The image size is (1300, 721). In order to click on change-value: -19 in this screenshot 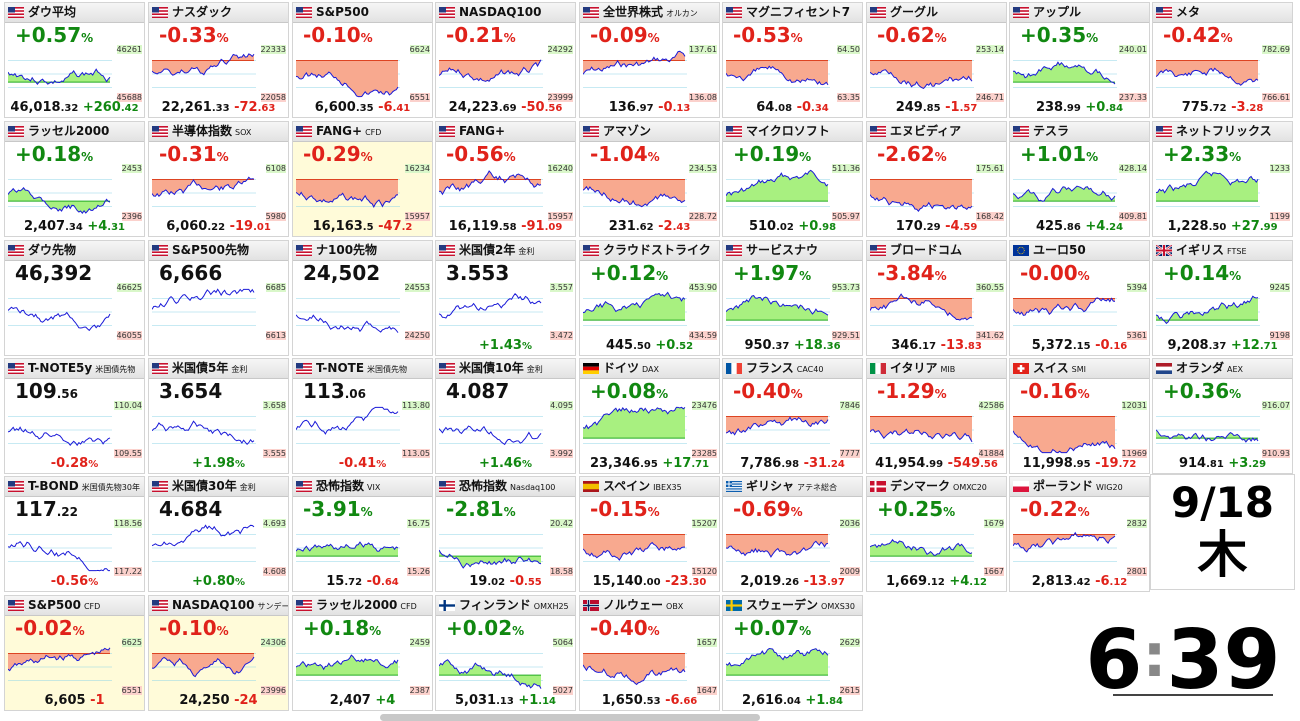, I will do `click(241, 226)`.